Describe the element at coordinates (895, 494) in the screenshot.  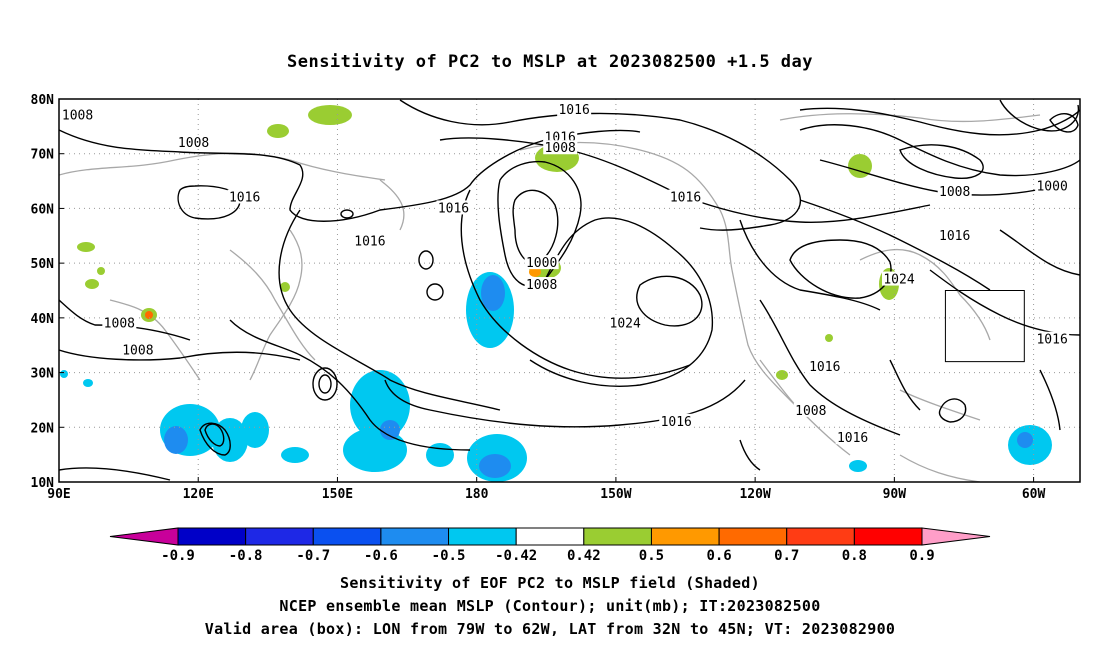
I see `x-tick-label: 90W` at that location.